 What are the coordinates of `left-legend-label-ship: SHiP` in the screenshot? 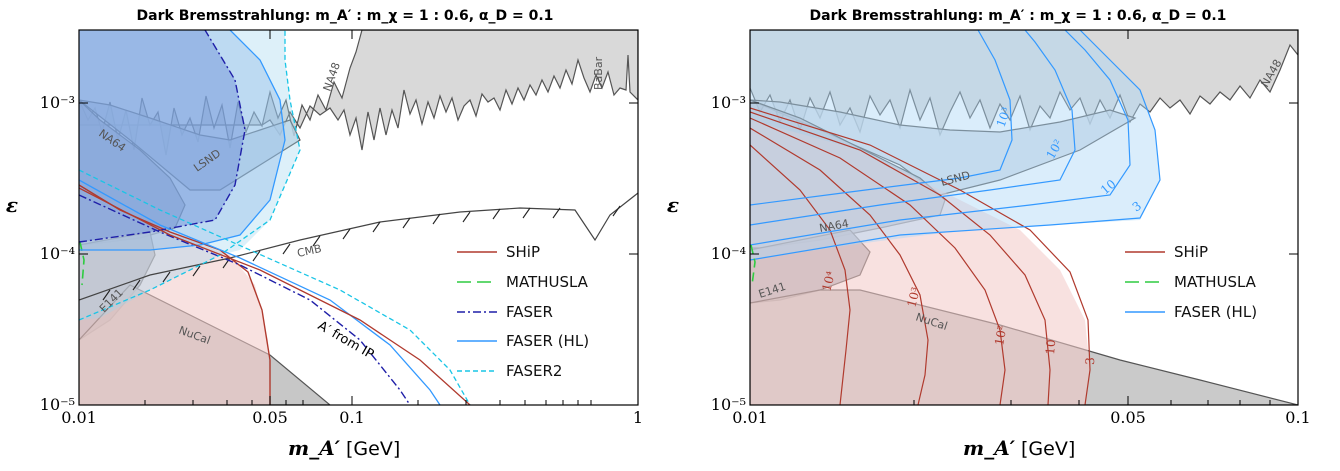 It's located at (523, 252).